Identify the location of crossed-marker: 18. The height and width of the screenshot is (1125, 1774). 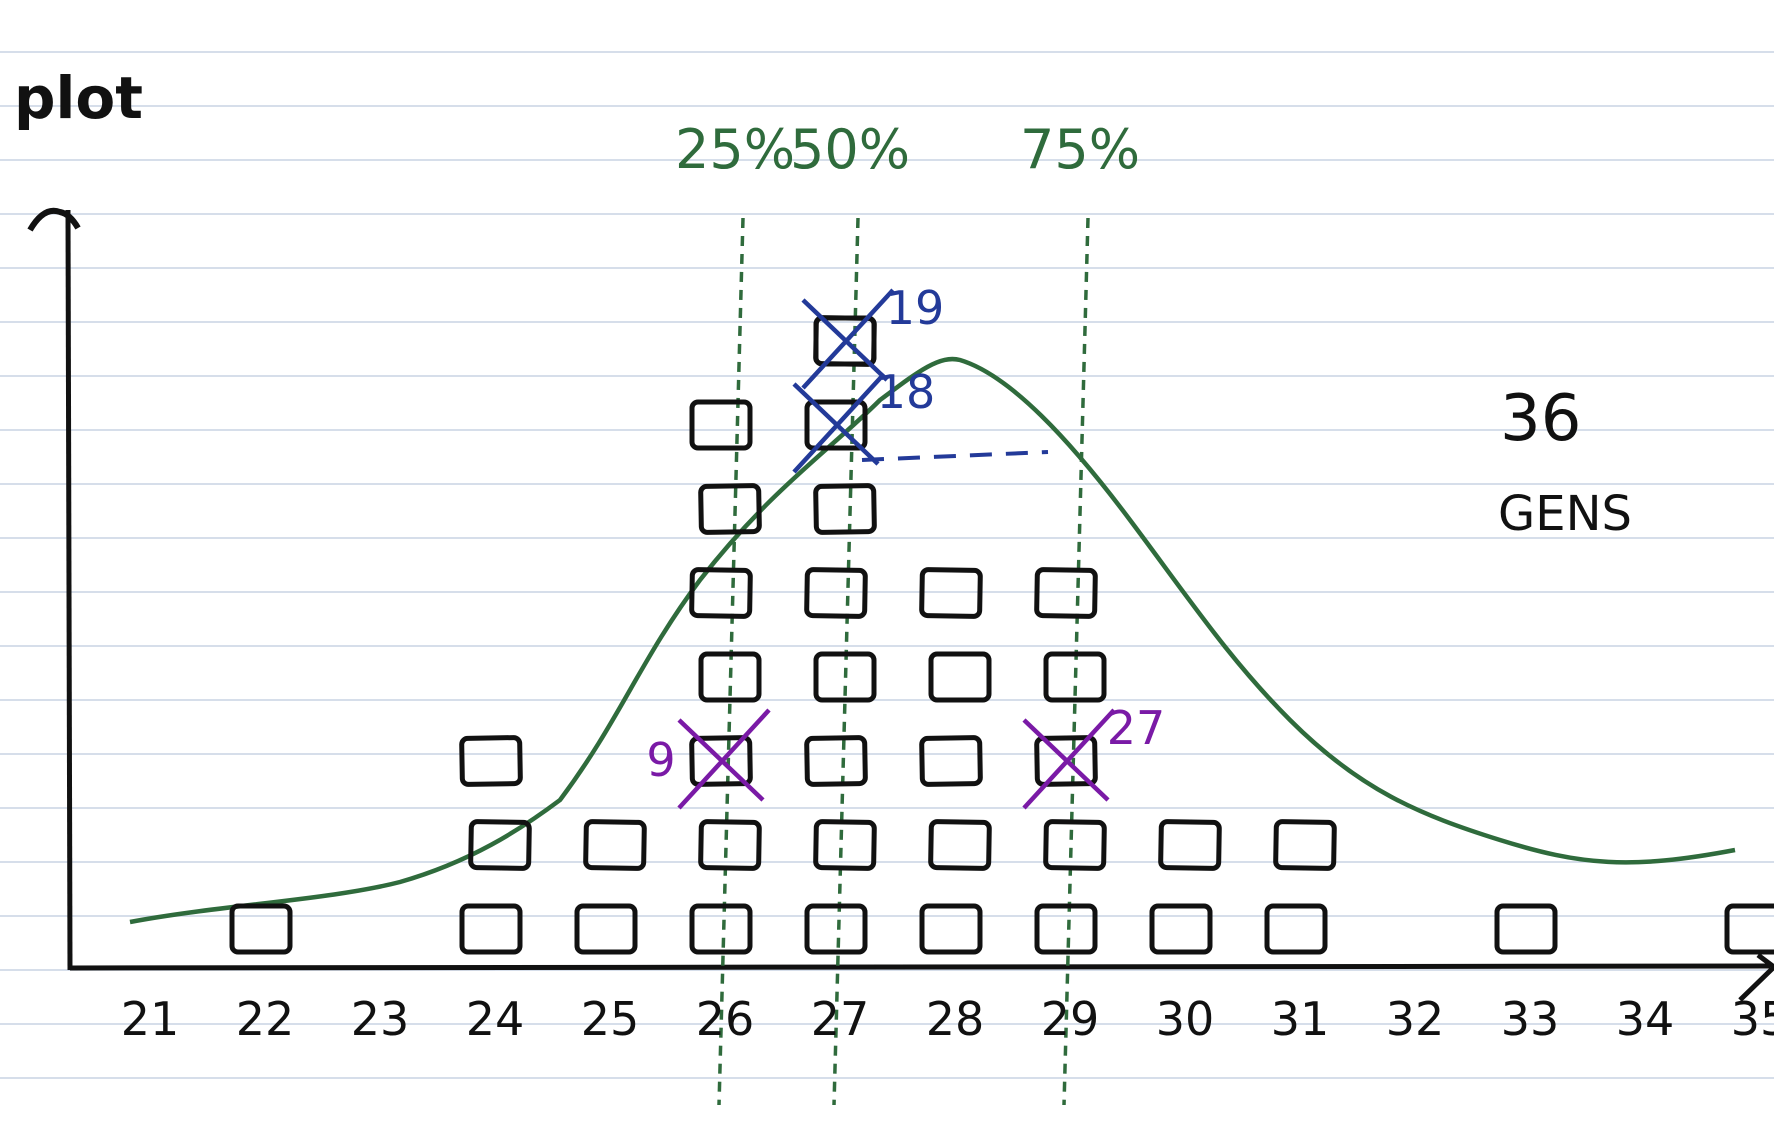
(864, 419).